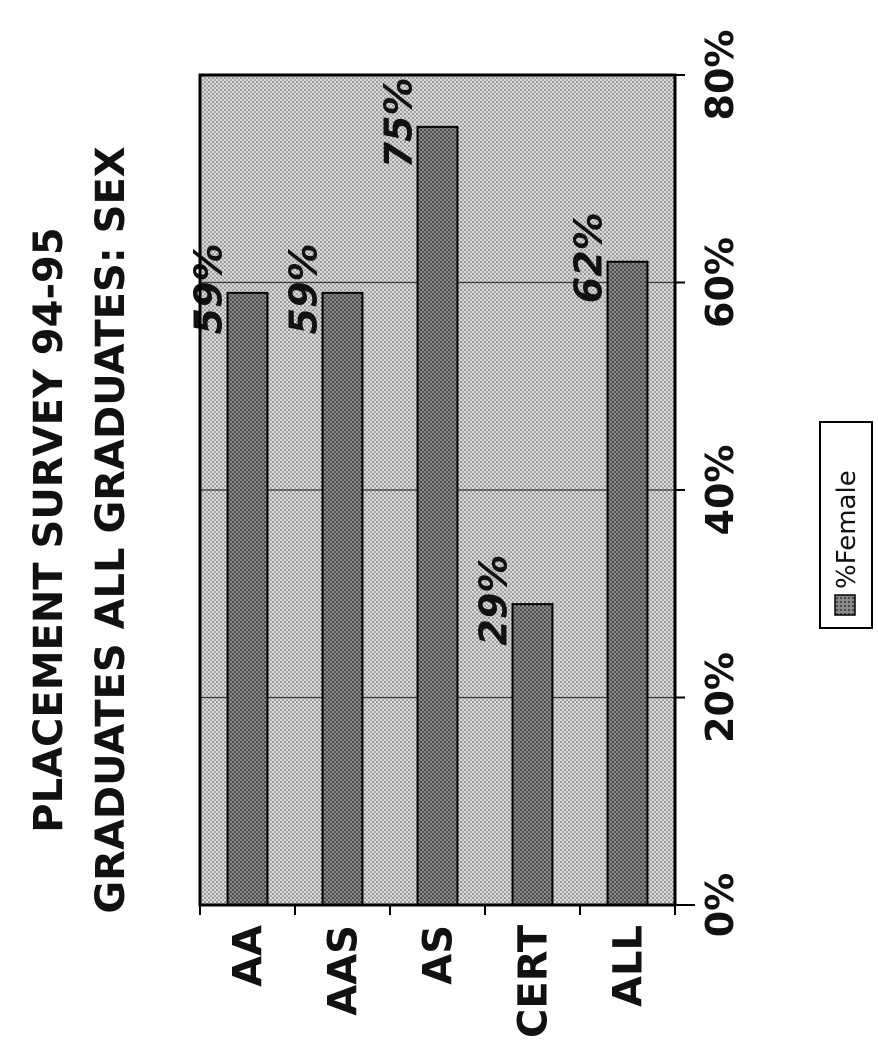  I want to click on data-label-all: 62%, so click(589, 257).